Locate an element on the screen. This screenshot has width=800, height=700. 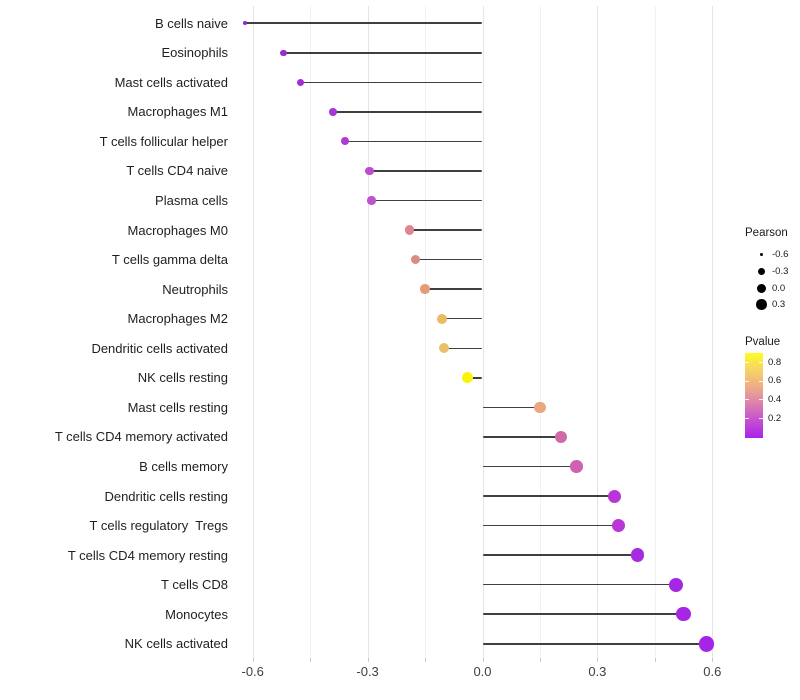
legend-pearson-key-label: 0.3 is located at coordinates (779, 304).